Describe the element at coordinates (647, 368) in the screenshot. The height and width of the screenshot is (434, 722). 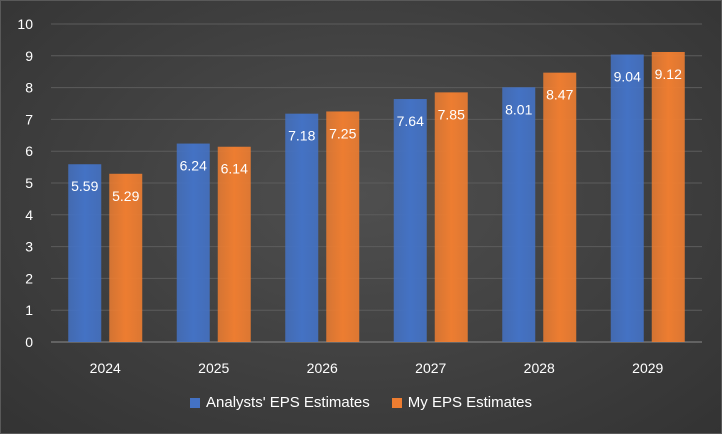
I see `x-tick-label: 2029` at that location.